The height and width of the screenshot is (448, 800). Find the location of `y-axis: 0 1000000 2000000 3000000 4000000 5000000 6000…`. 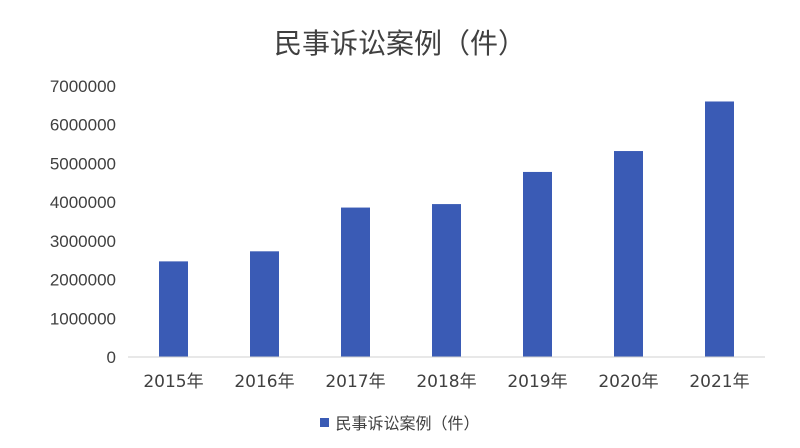

y-axis: 0 1000000 2000000 3000000 4000000 5000000 6000… is located at coordinates (83, 222).